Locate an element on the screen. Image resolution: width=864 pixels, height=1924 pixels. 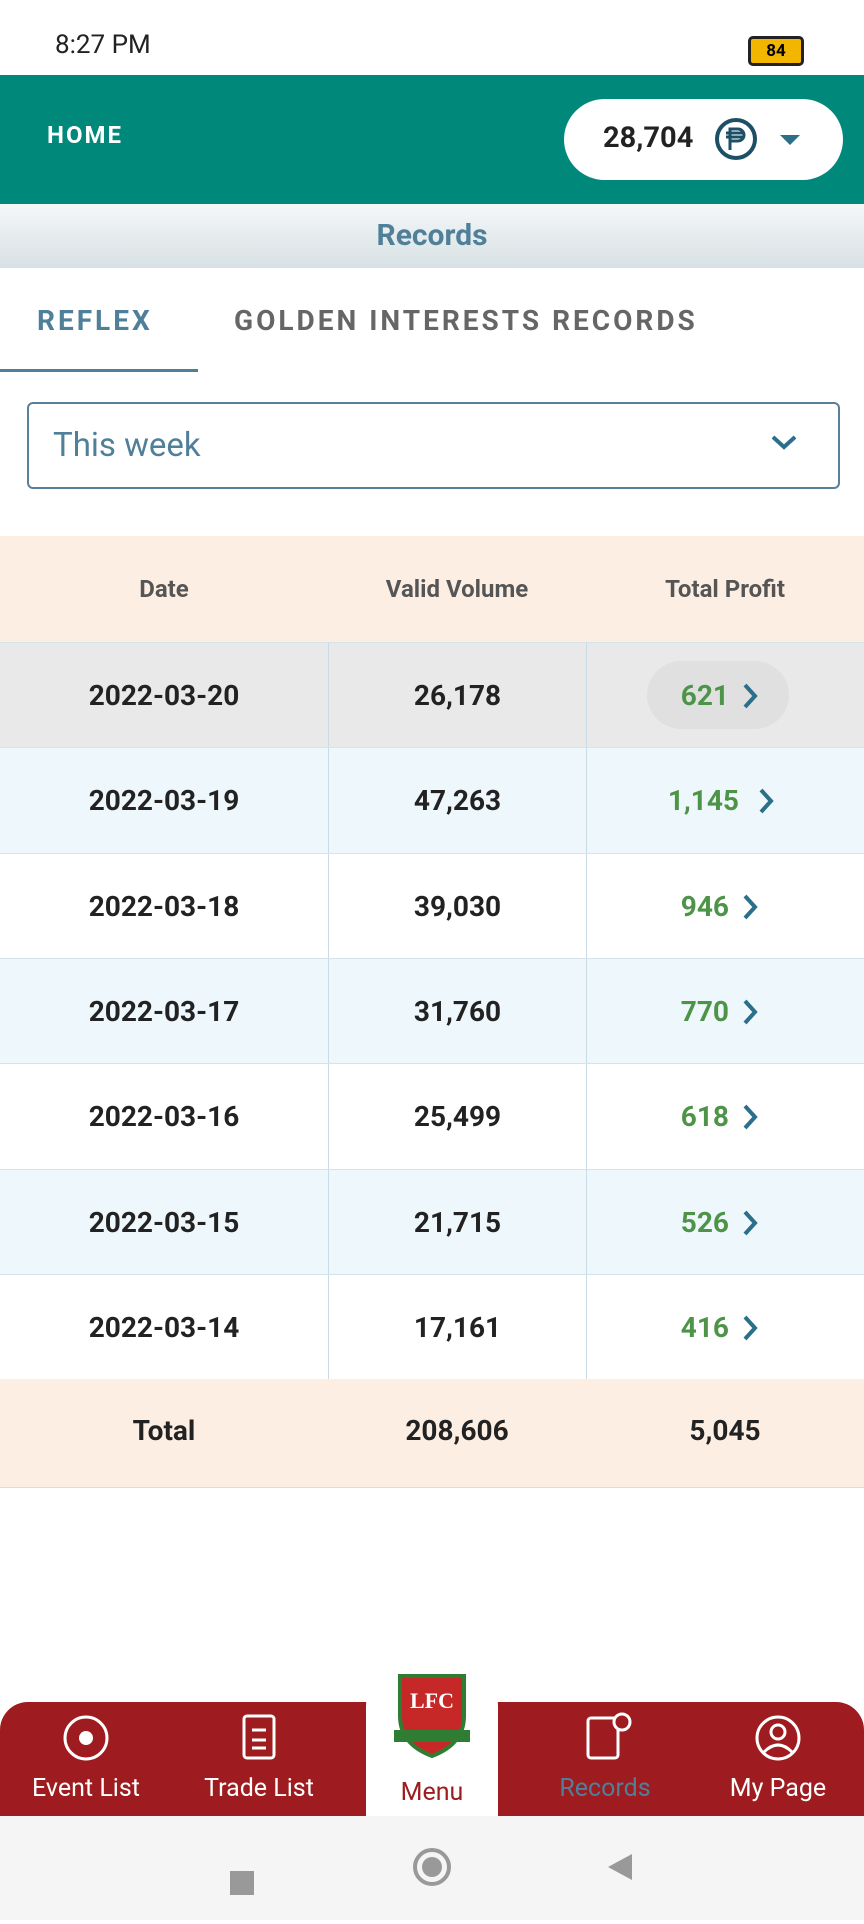
tab-active: REFLEX is located at coordinates (95, 320).